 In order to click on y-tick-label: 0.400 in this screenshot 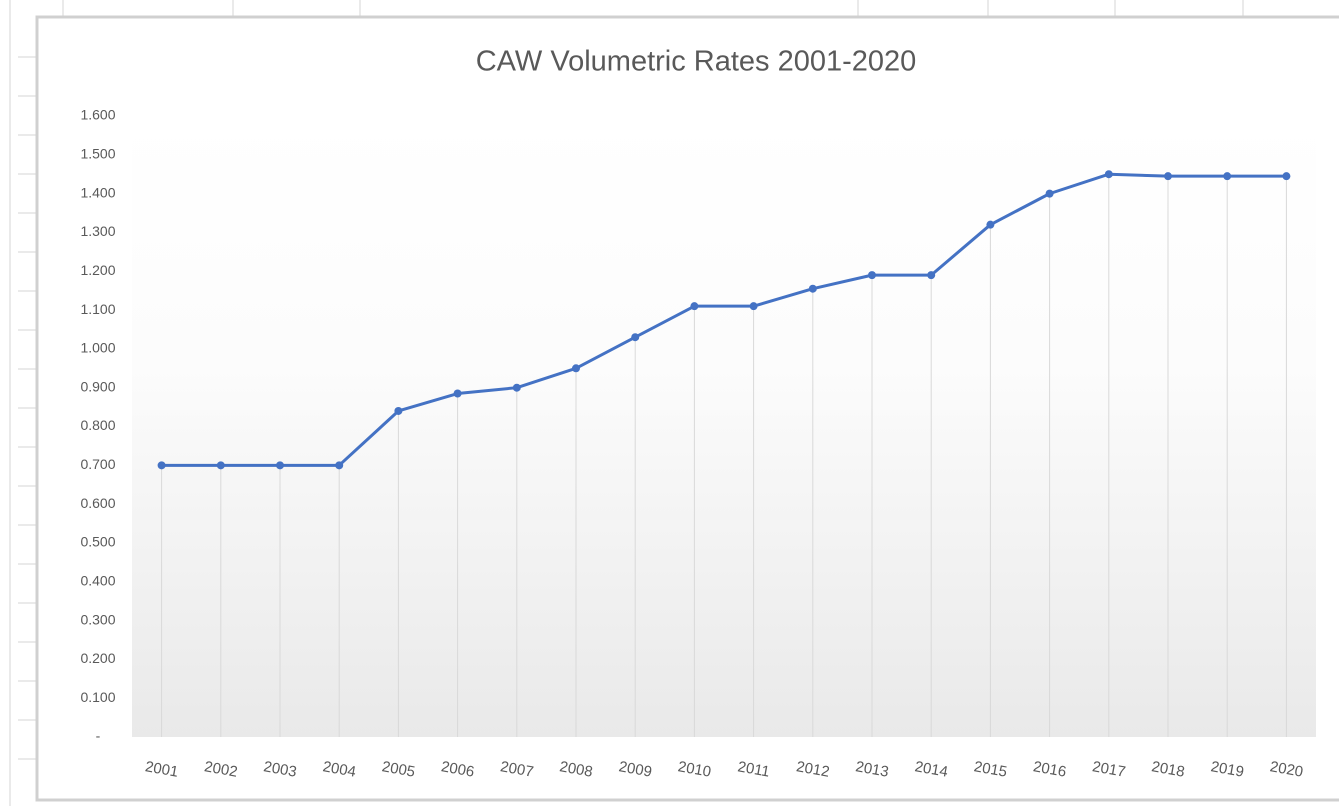, I will do `click(97, 580)`.